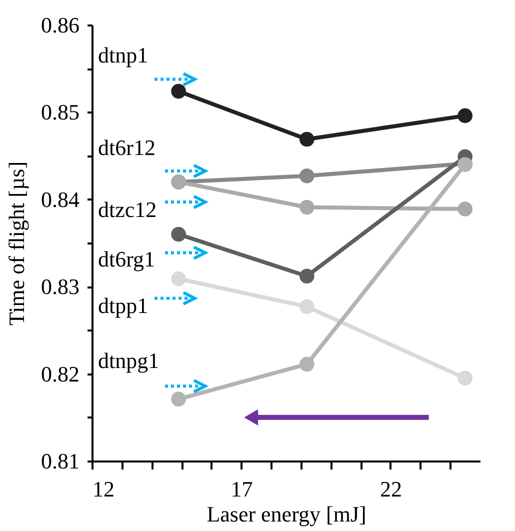 This screenshot has width=515, height=531. What do you see at coordinates (60, 199) in the screenshot?
I see `y-tick-label: 0.84` at bounding box center [60, 199].